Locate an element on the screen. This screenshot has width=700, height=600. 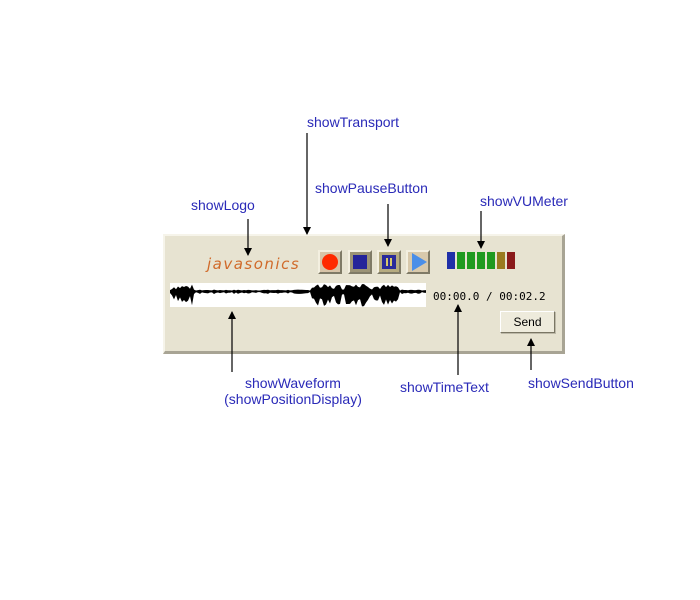
label-show-waveform: showWaveform (showPositionDisplay) is located at coordinates (293, 391).